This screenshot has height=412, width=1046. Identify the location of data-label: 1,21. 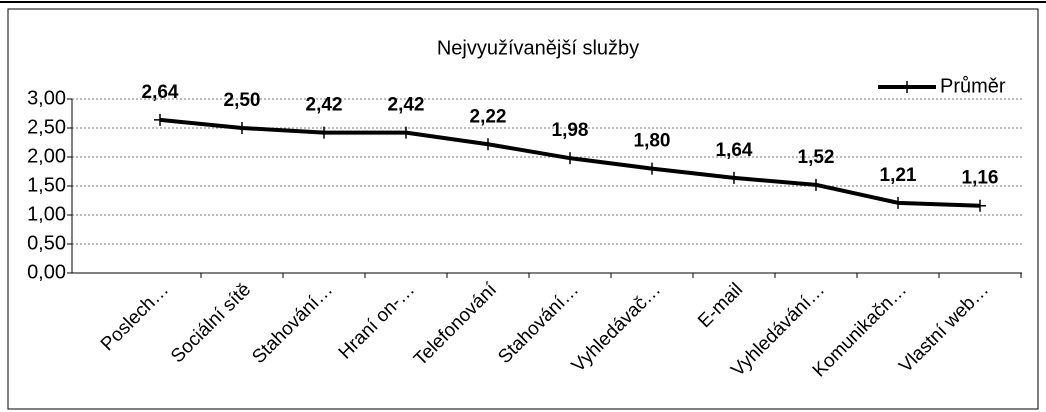
(898, 175).